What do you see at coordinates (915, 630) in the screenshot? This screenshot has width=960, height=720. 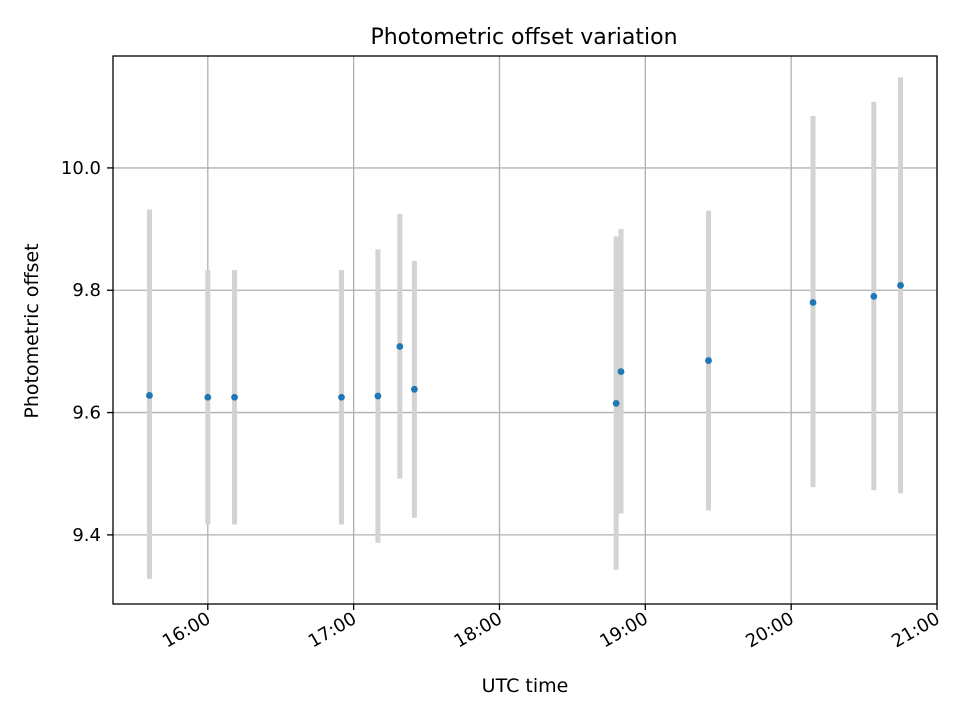 I see `x-tick-label: 21:00` at bounding box center [915, 630].